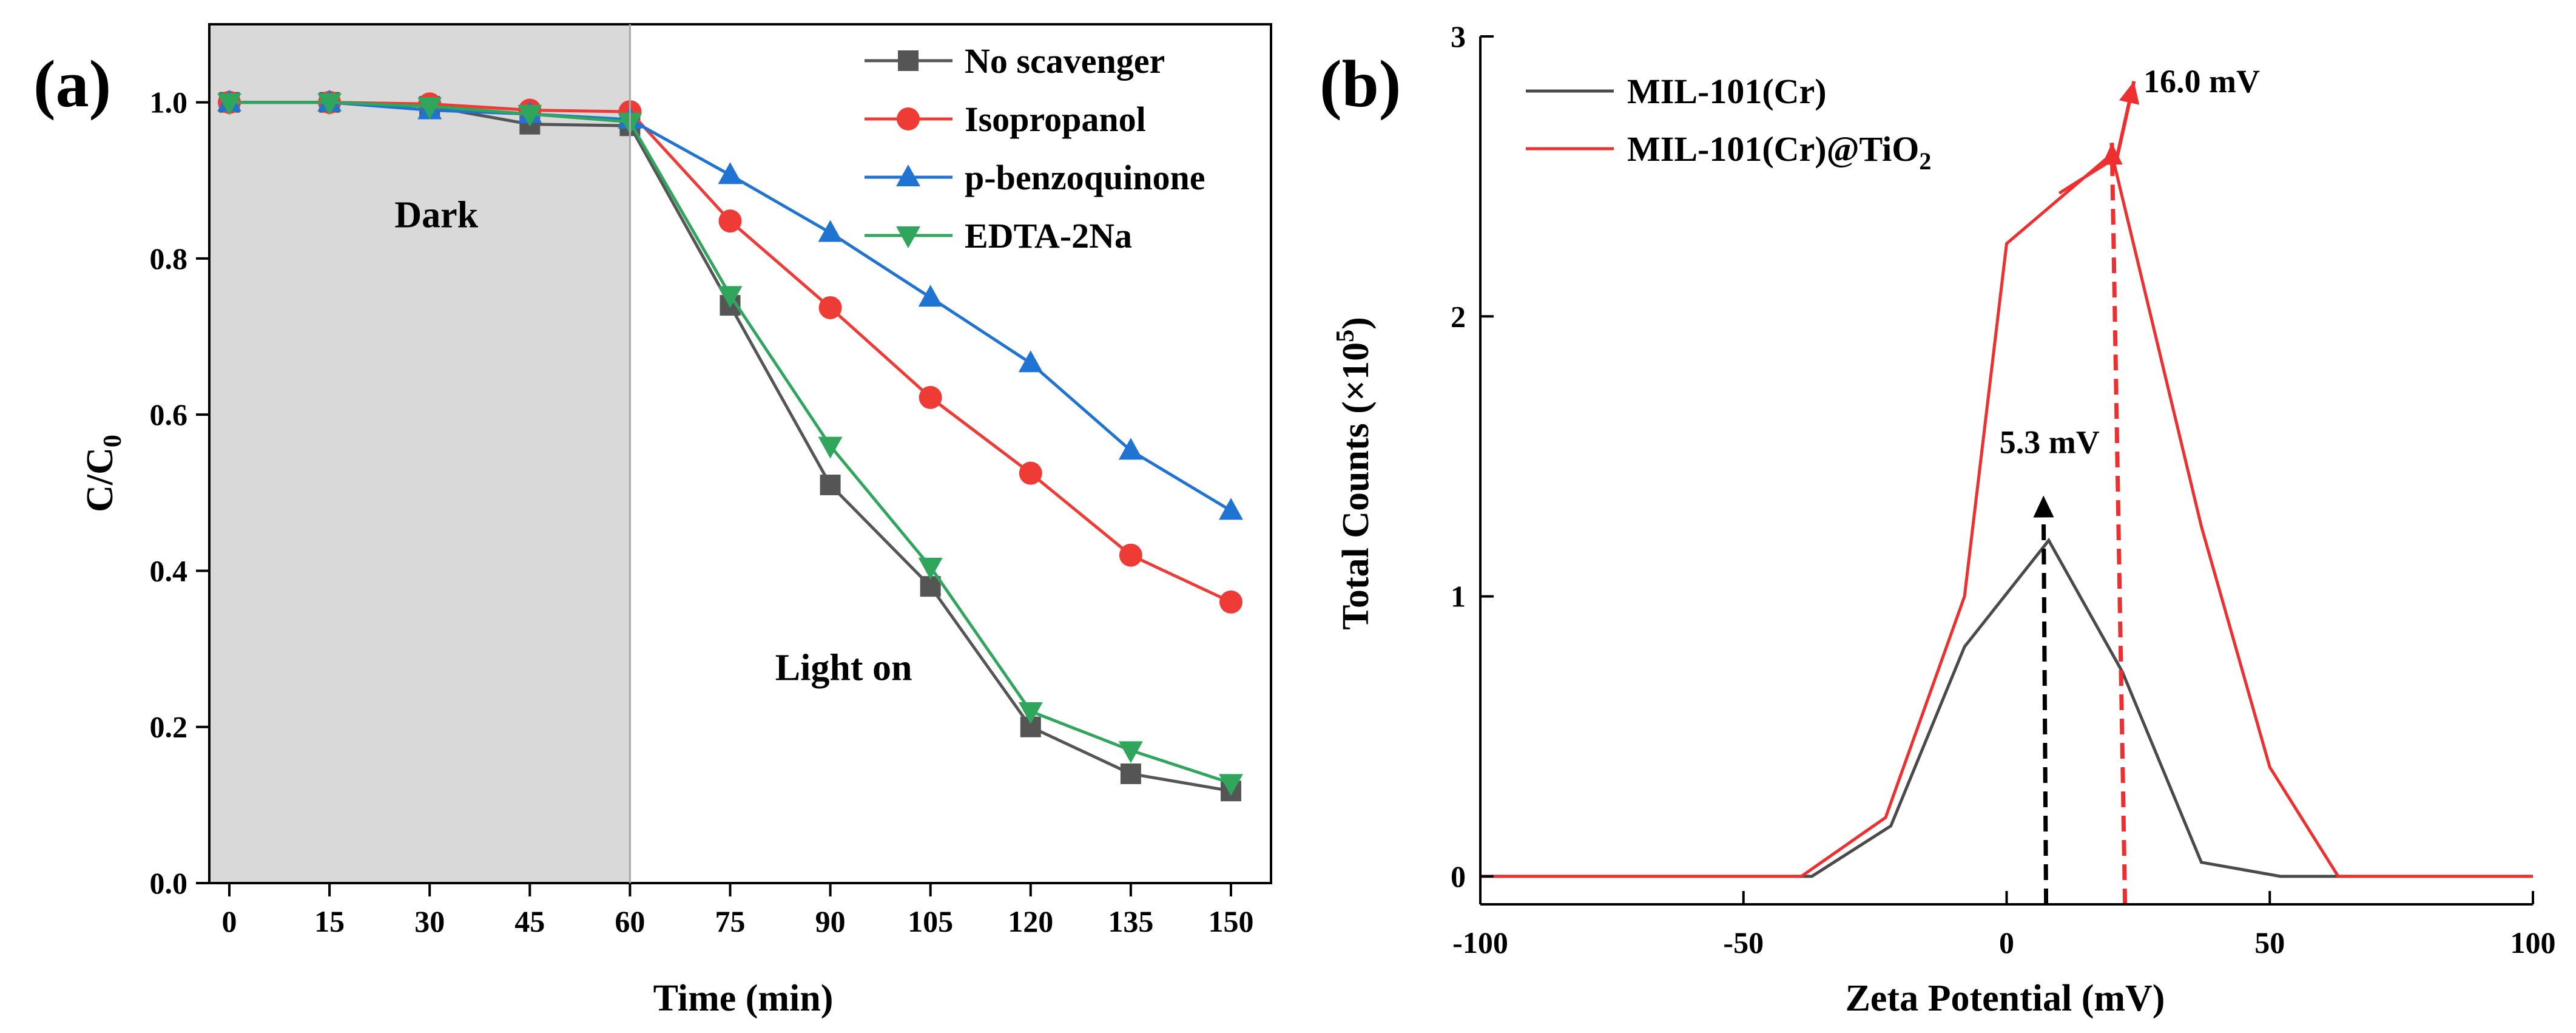  I want to click on legend-label: p-benzoquinone, so click(1085, 178).